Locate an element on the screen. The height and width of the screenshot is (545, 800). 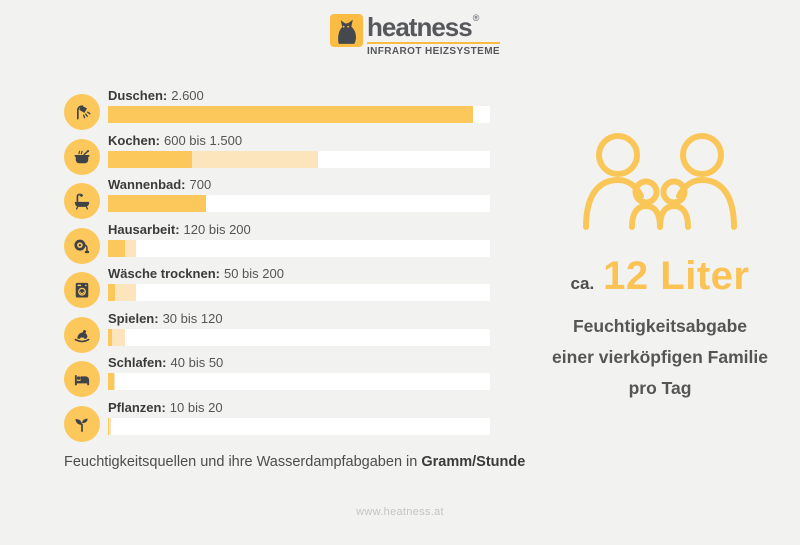
bar-label: Spielen: 30 bis 120 is located at coordinates (165, 318).